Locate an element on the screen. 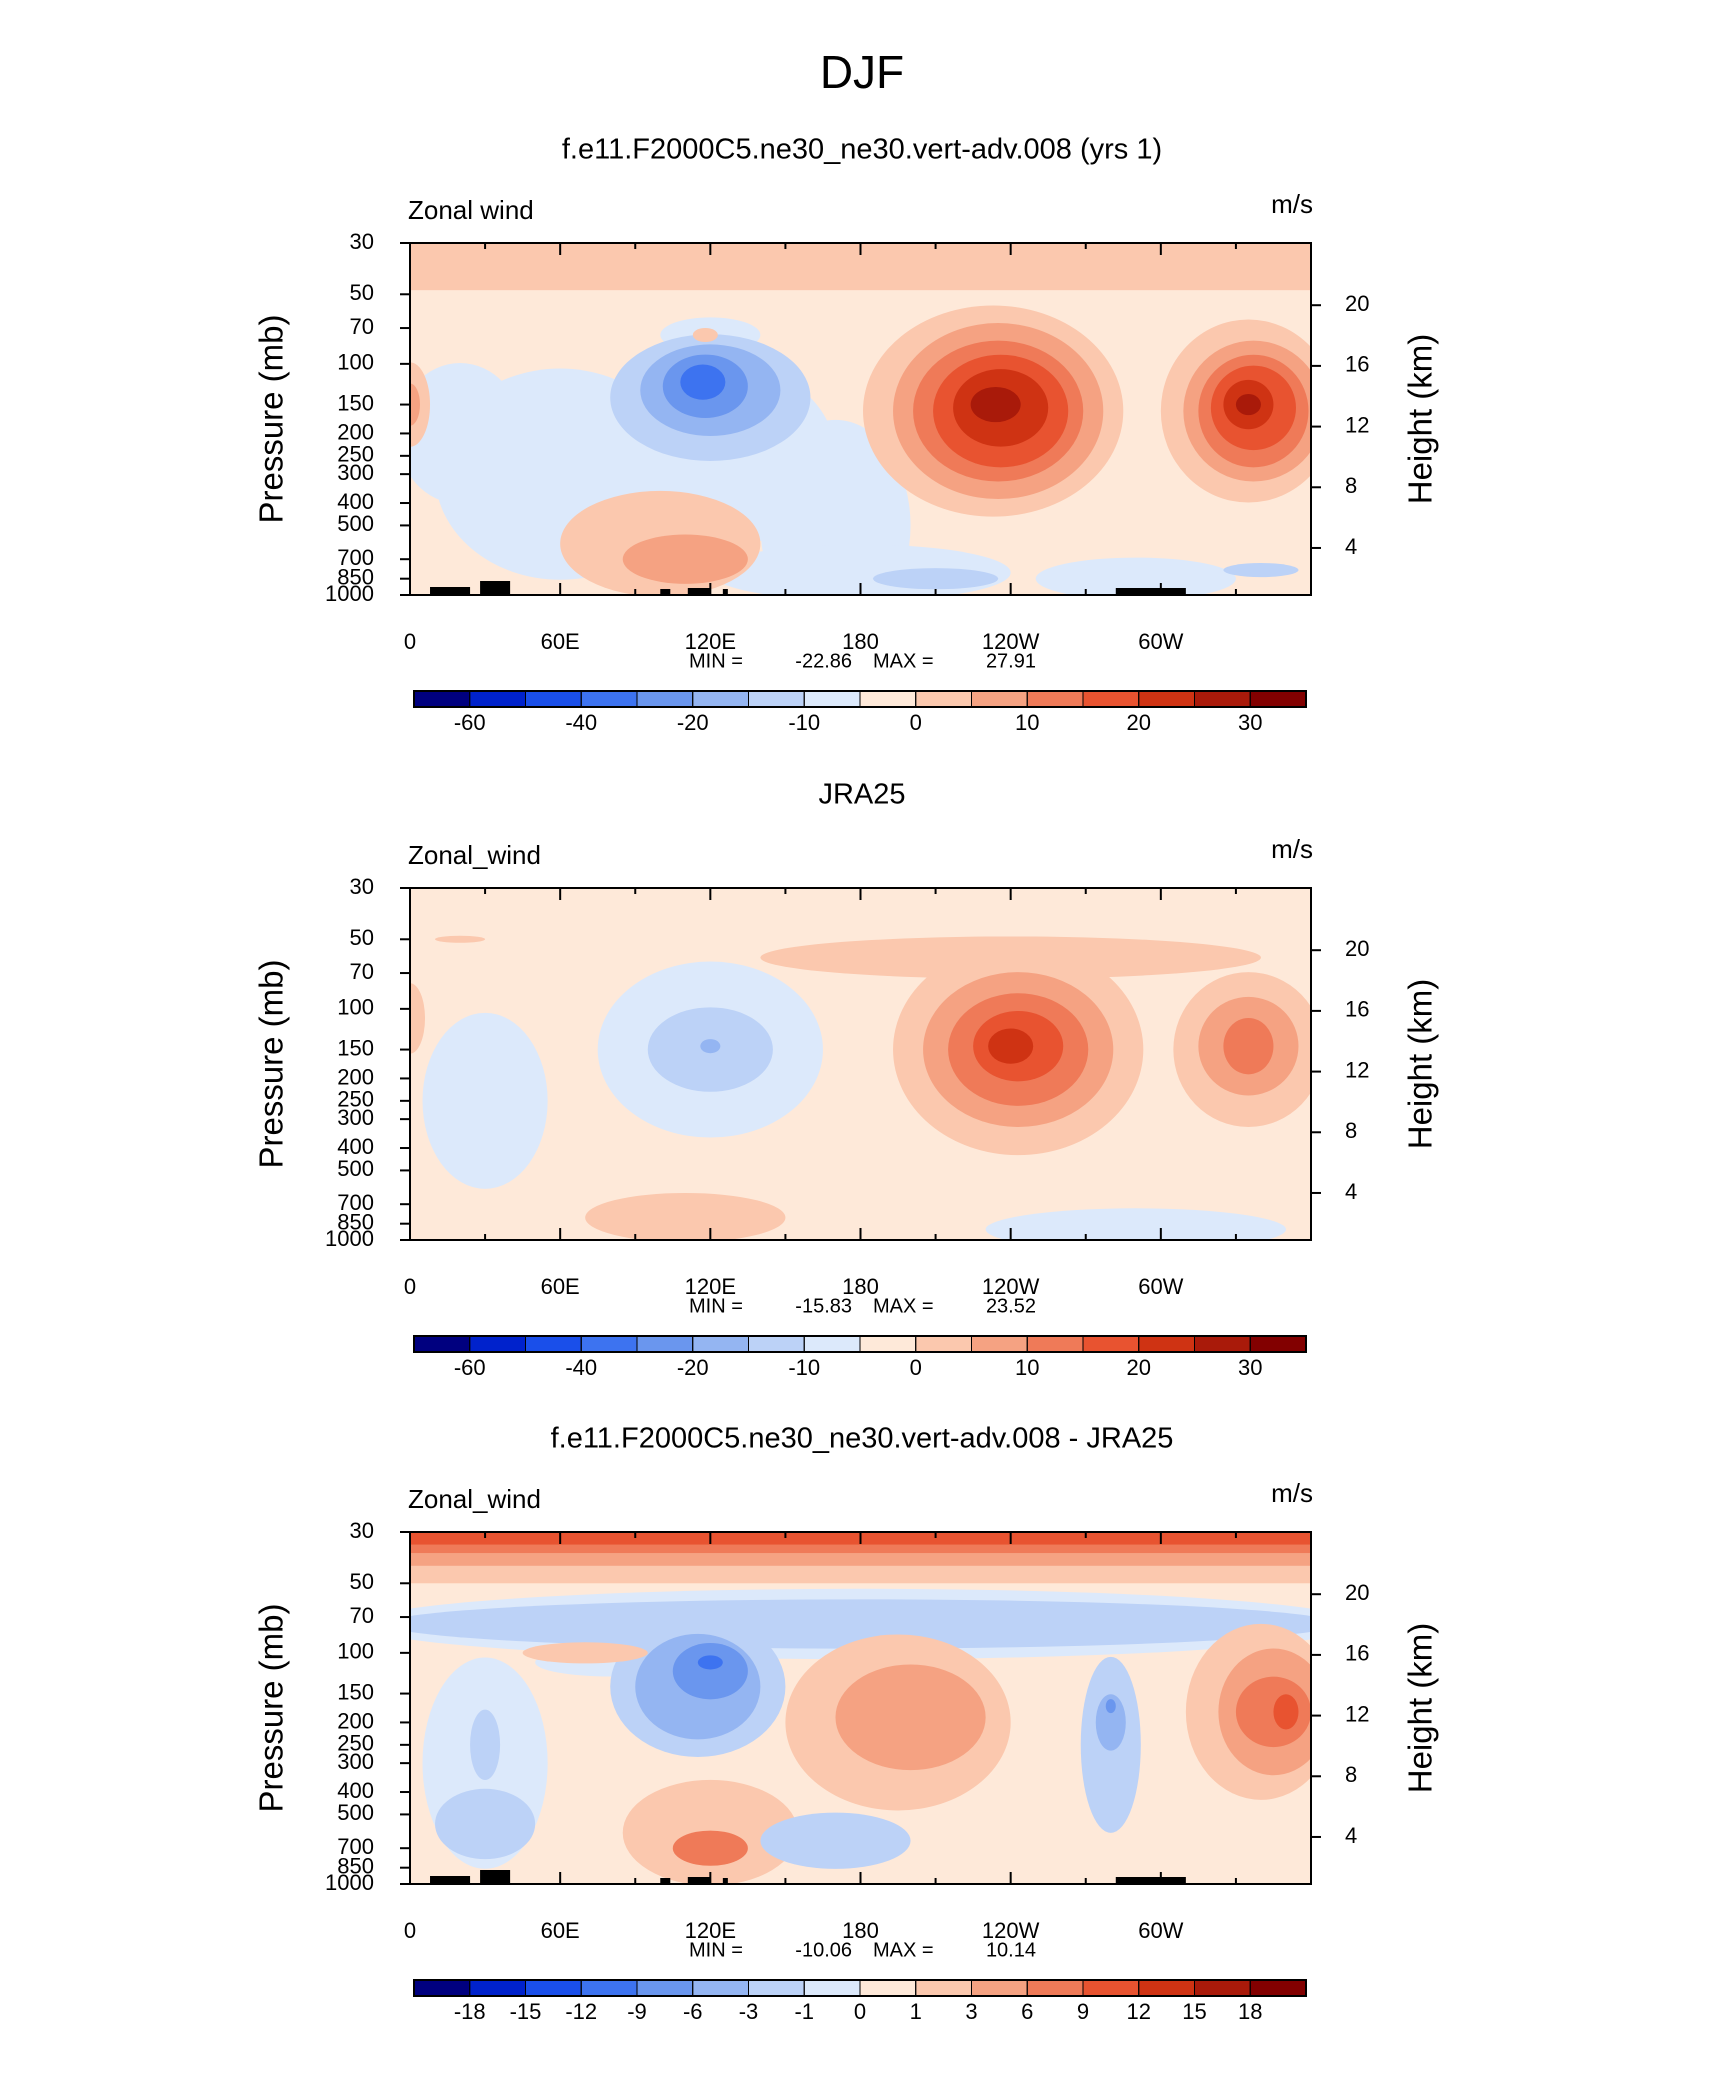 This screenshot has height=2074, width=1710. colorbar-label: -10 is located at coordinates (804, 722).